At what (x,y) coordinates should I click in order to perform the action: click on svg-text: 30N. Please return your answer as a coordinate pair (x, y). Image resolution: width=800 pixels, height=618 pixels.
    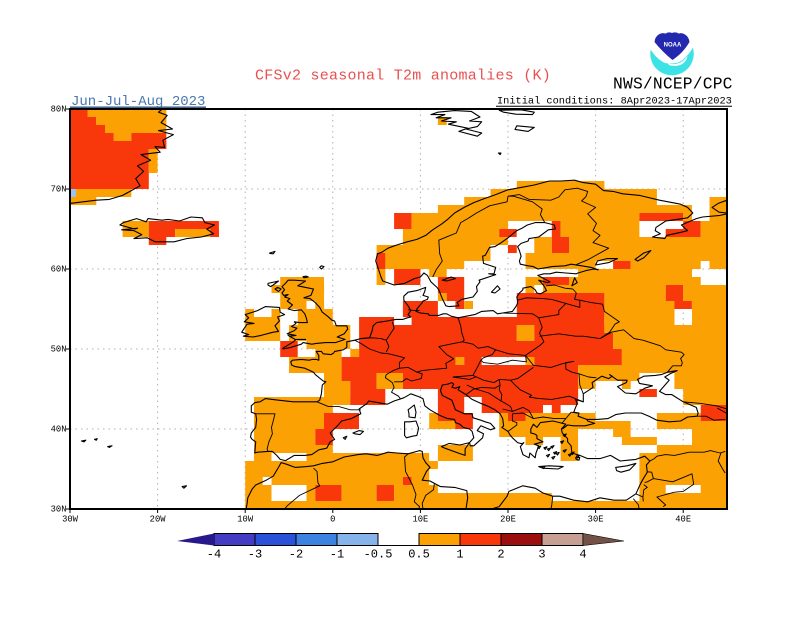
    Looking at the image, I should click on (59, 510).